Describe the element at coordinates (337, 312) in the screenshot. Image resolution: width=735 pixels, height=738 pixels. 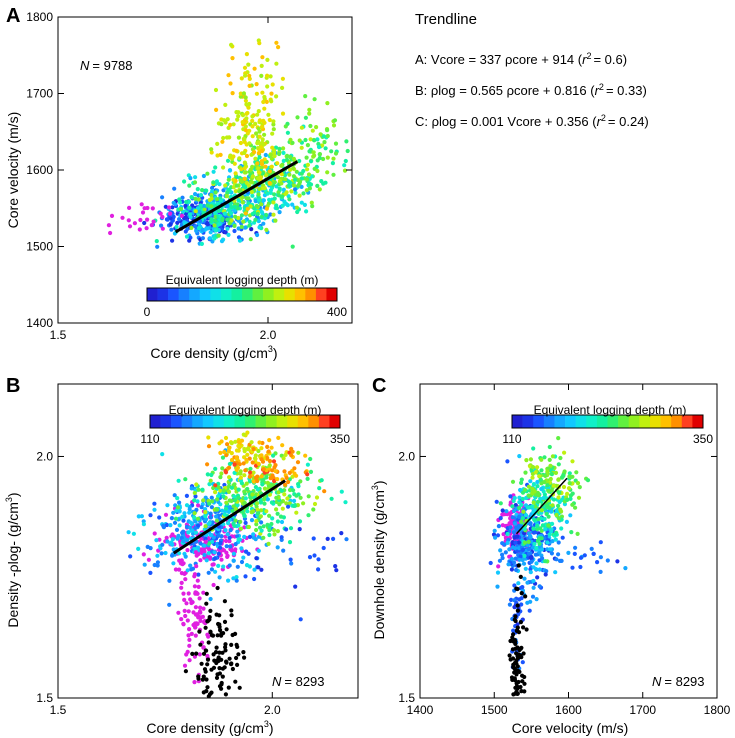
I see `colorbar-max-a: 400` at that location.